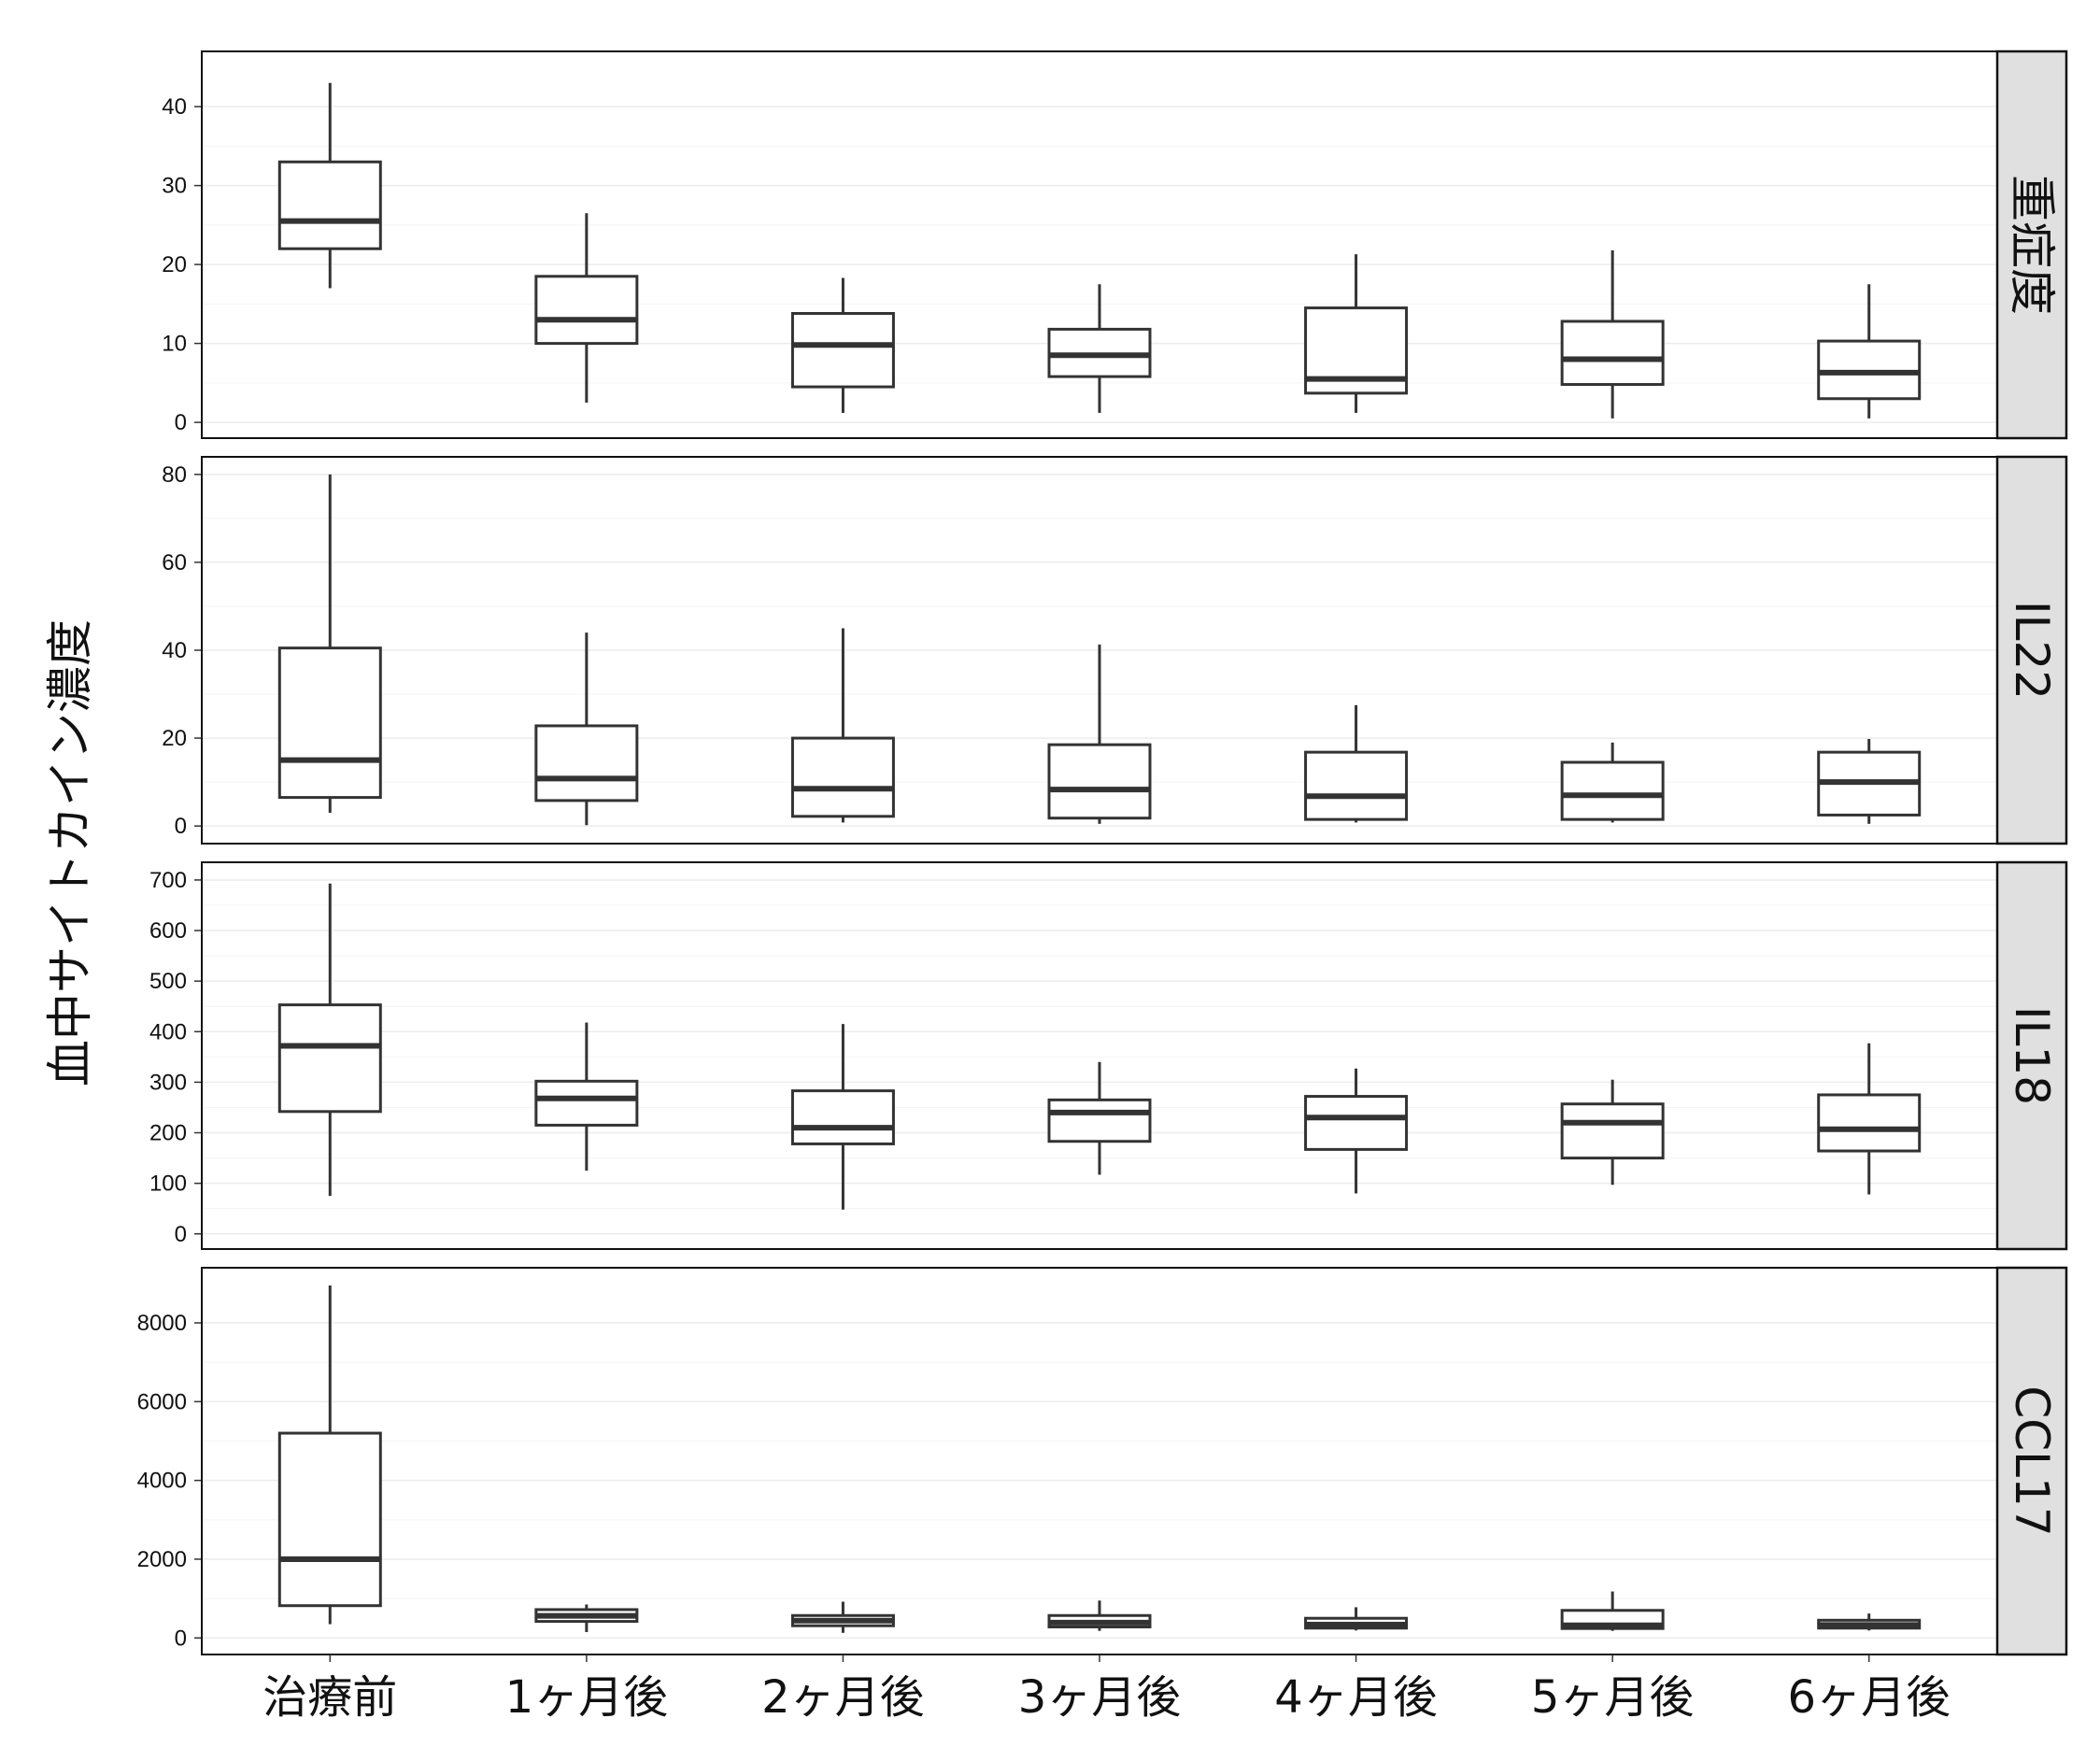 The image size is (2100, 1761). Describe the element at coordinates (168, 1184) in the screenshot. I see `y-tick-label: 100` at that location.